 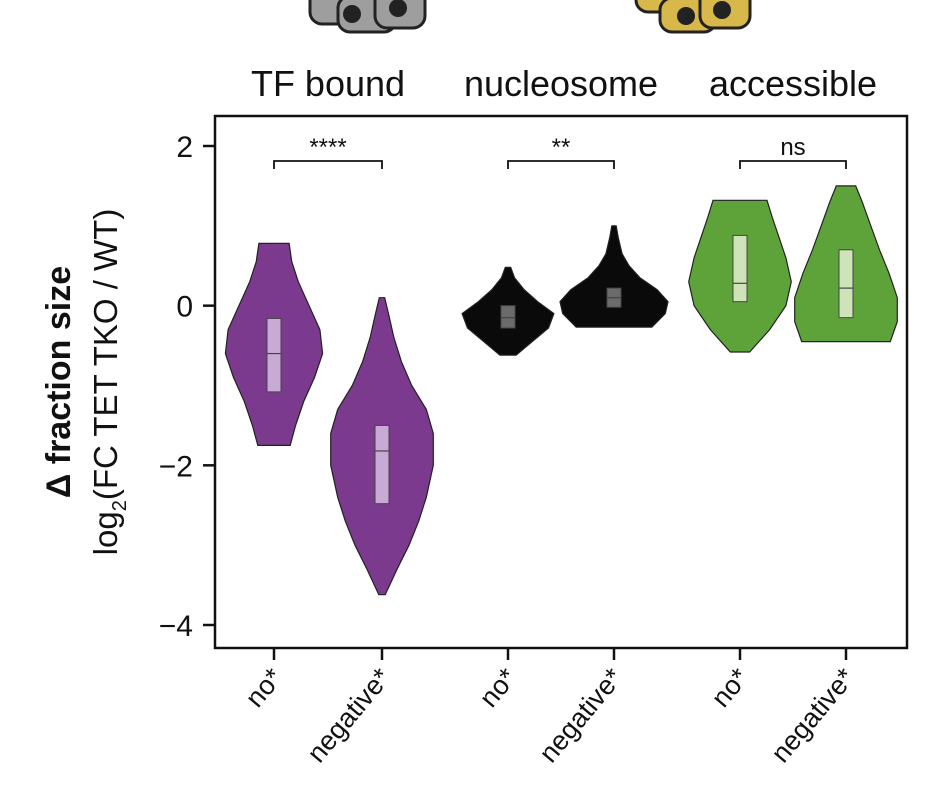 What do you see at coordinates (176, 626) in the screenshot?
I see `y-tick-label: −4` at bounding box center [176, 626].